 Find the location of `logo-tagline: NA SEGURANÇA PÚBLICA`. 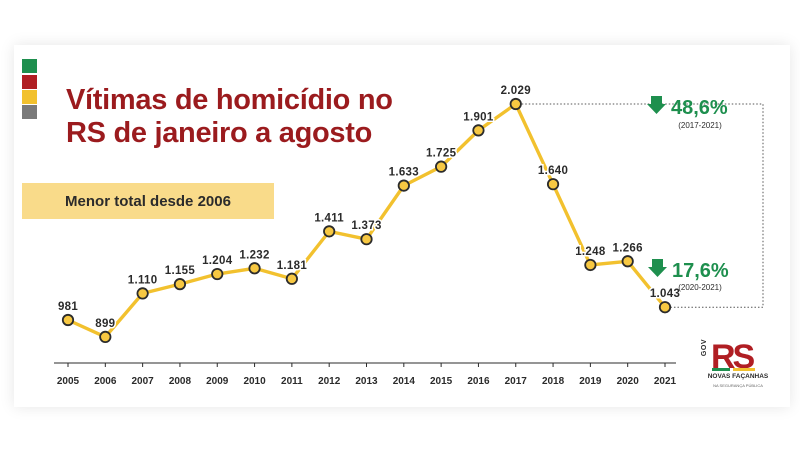

logo-tagline: NA SEGURANÇA PÚBLICA is located at coordinates (738, 385).